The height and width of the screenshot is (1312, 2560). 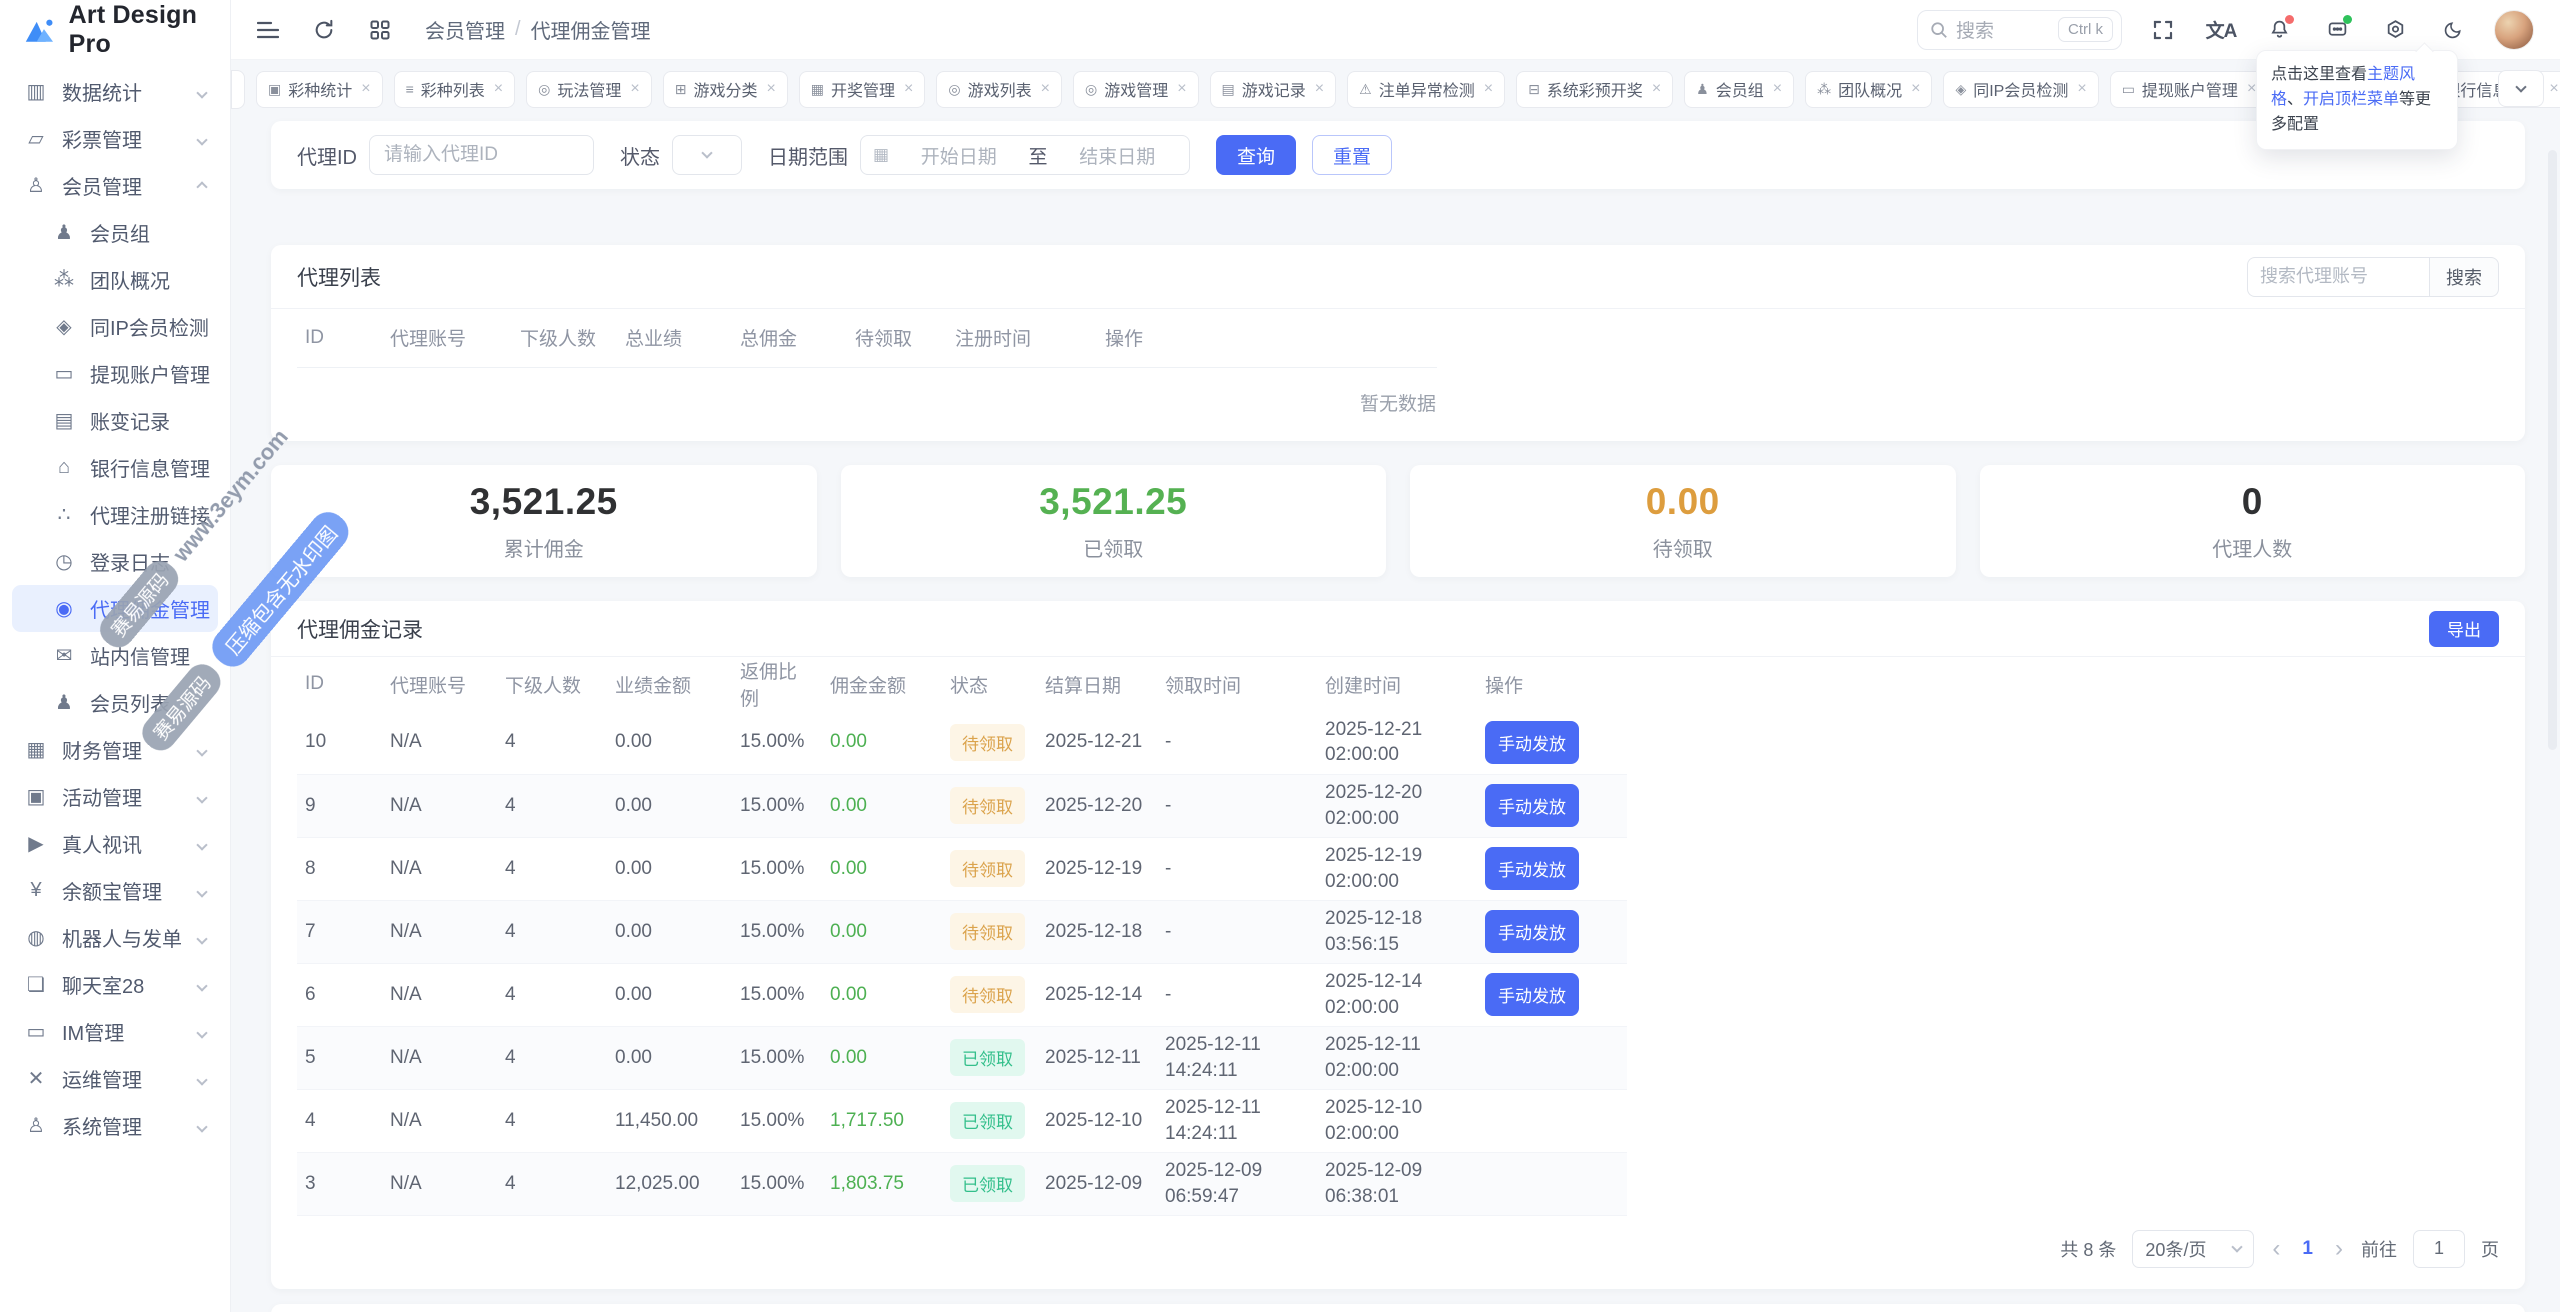 I want to click on tab-系统彩预开奖: ⊟ 系统彩预开奖 ×, so click(x=1595, y=89).